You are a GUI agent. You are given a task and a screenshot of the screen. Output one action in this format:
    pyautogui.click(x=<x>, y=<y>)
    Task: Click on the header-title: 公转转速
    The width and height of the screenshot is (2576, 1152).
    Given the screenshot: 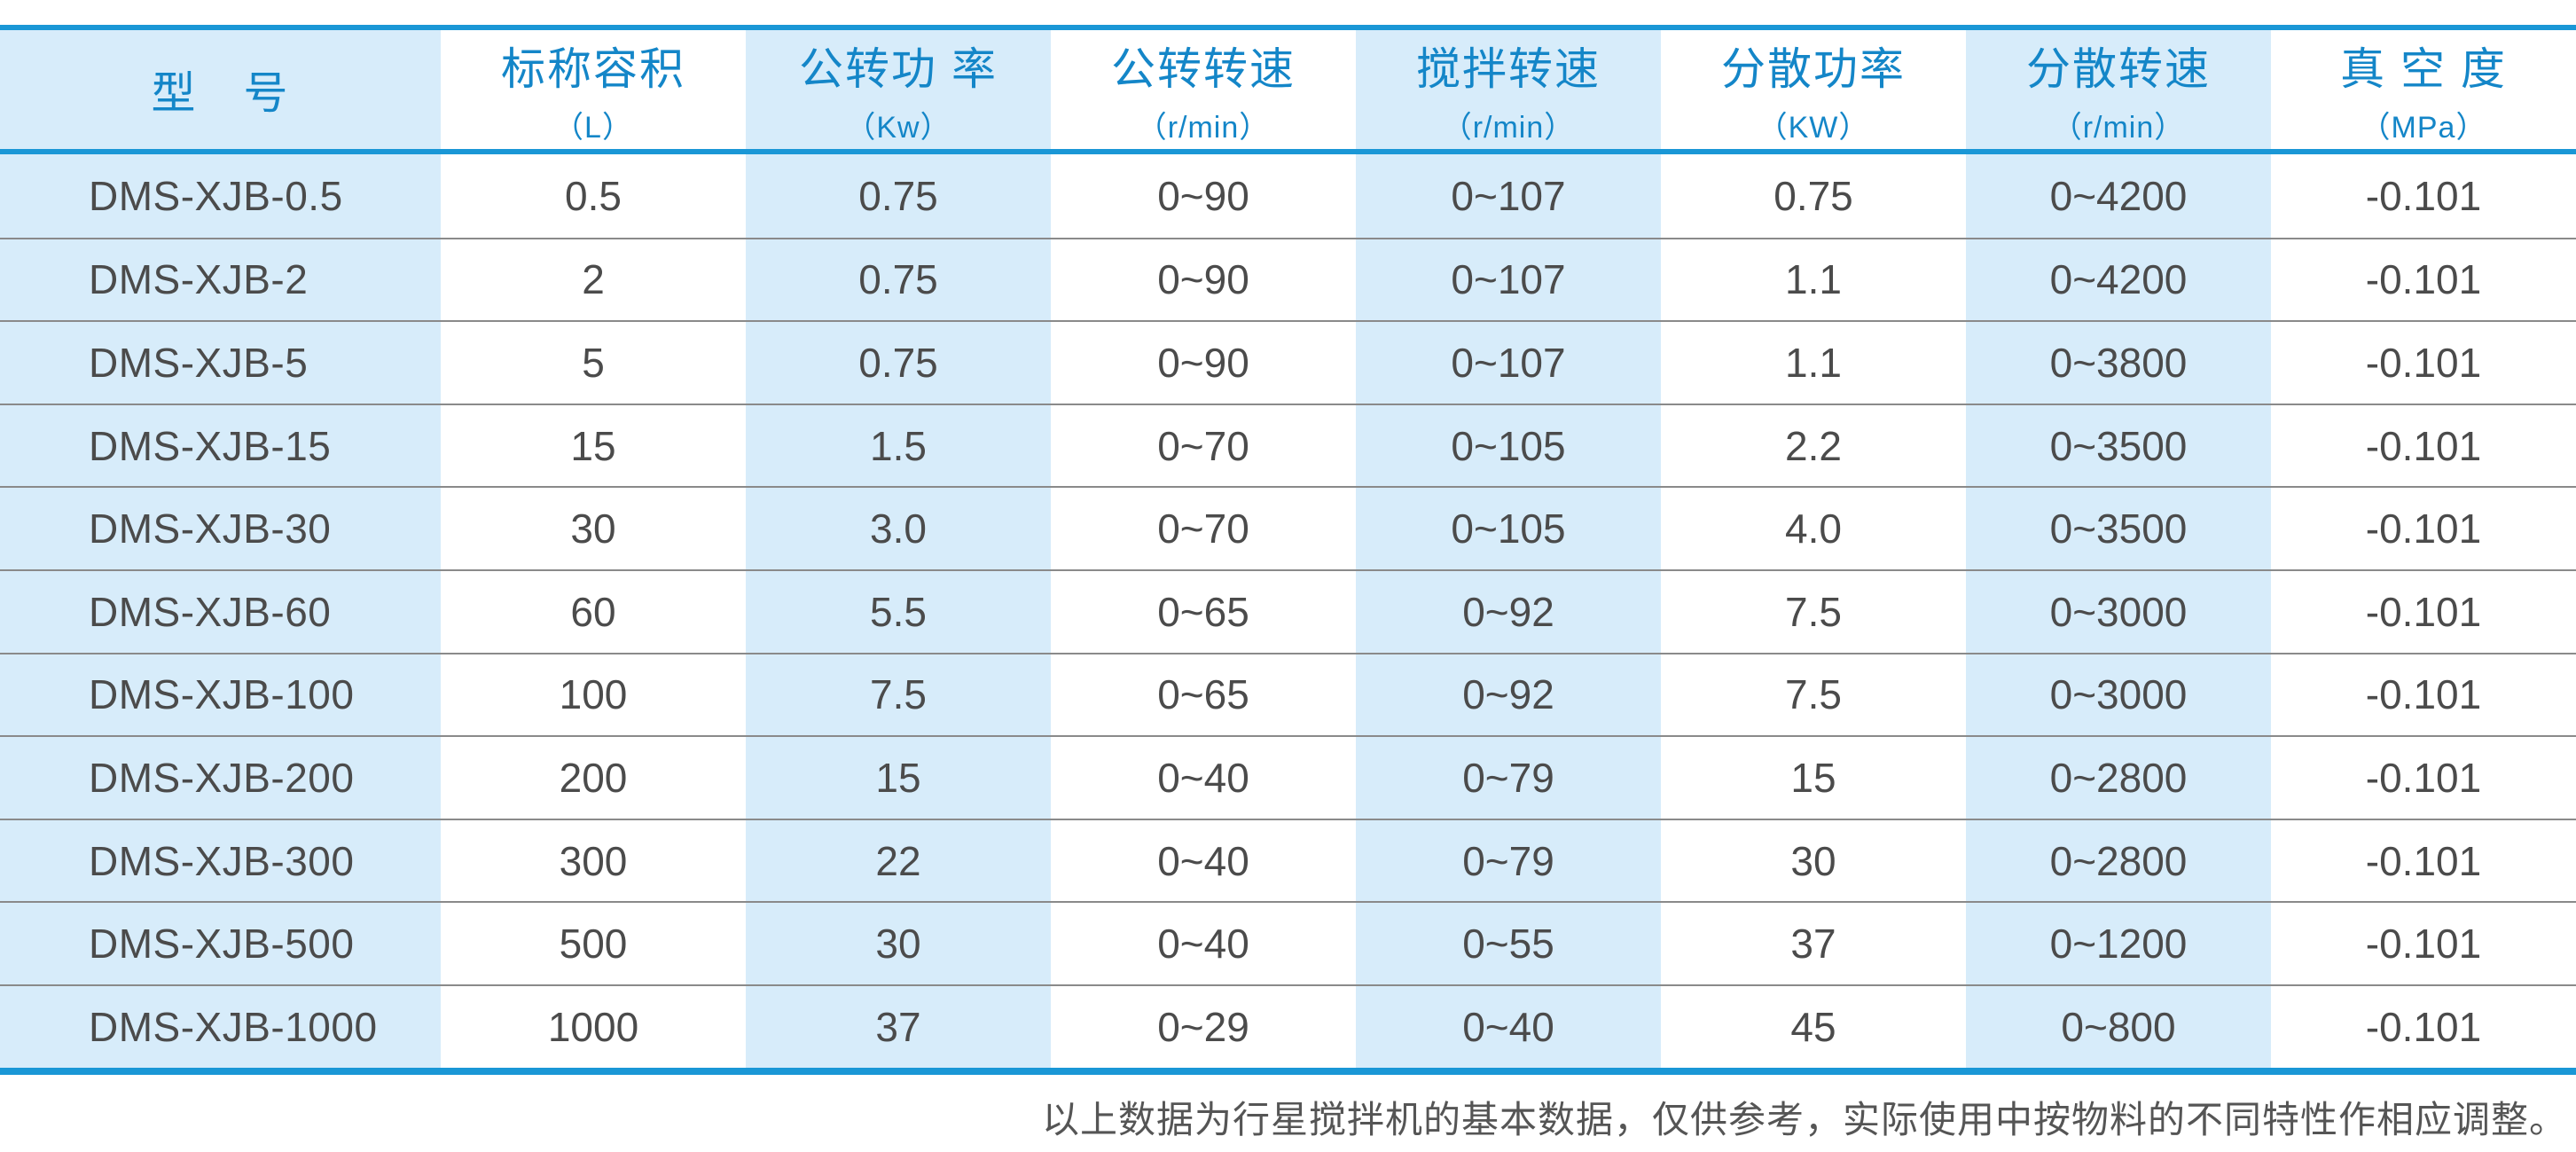 What is the action you would take?
    pyautogui.click(x=1203, y=69)
    